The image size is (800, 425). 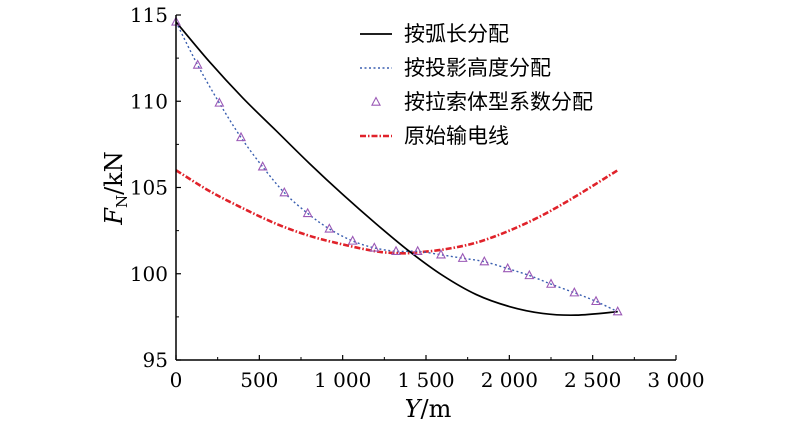 What do you see at coordinates (675, 380) in the screenshot?
I see `x-tick-label: 3 000` at bounding box center [675, 380].